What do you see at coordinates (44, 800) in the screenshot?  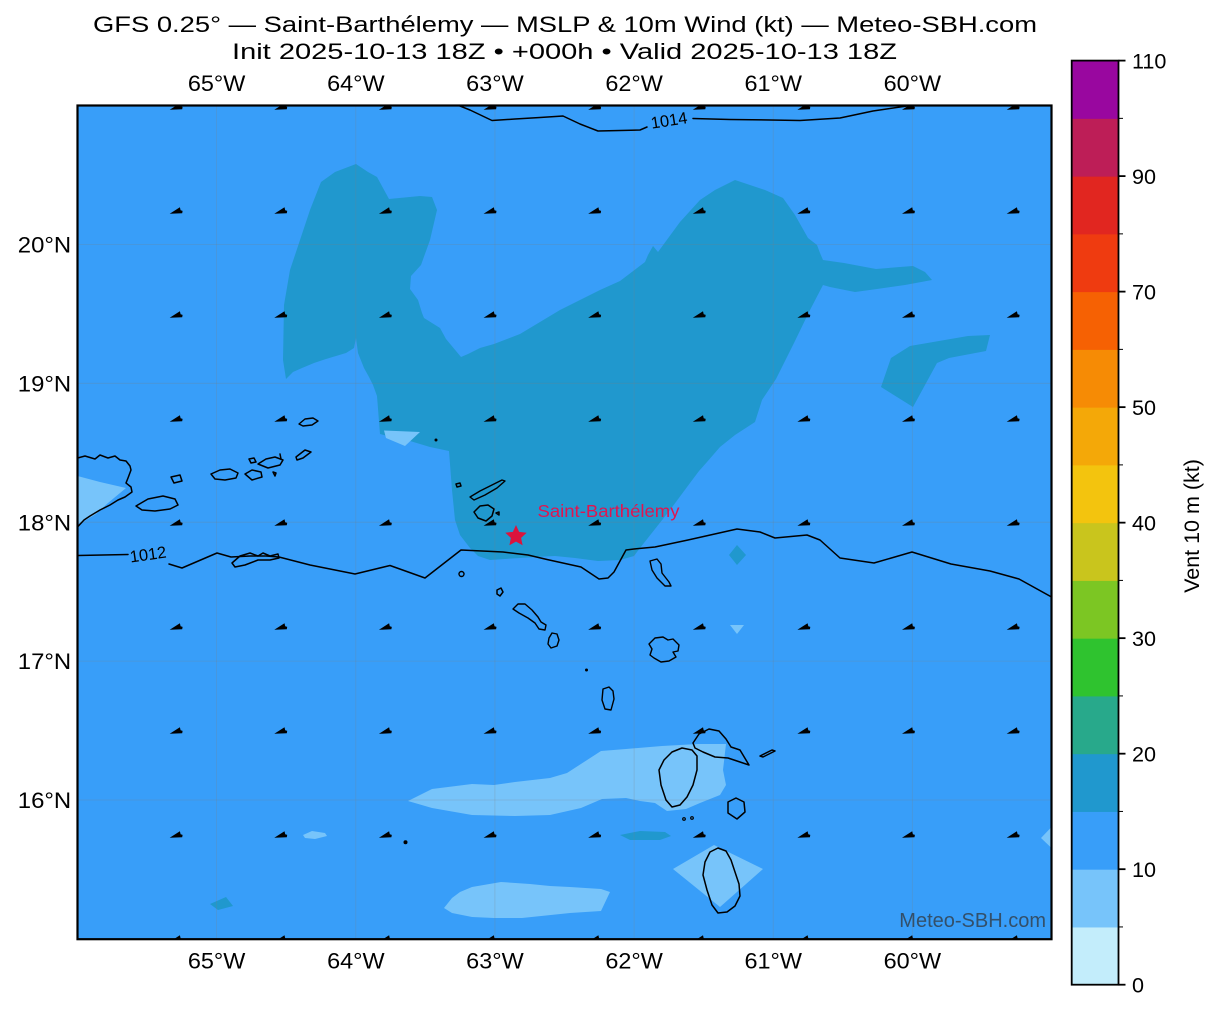 I see `svg-text: 16°N` at bounding box center [44, 800].